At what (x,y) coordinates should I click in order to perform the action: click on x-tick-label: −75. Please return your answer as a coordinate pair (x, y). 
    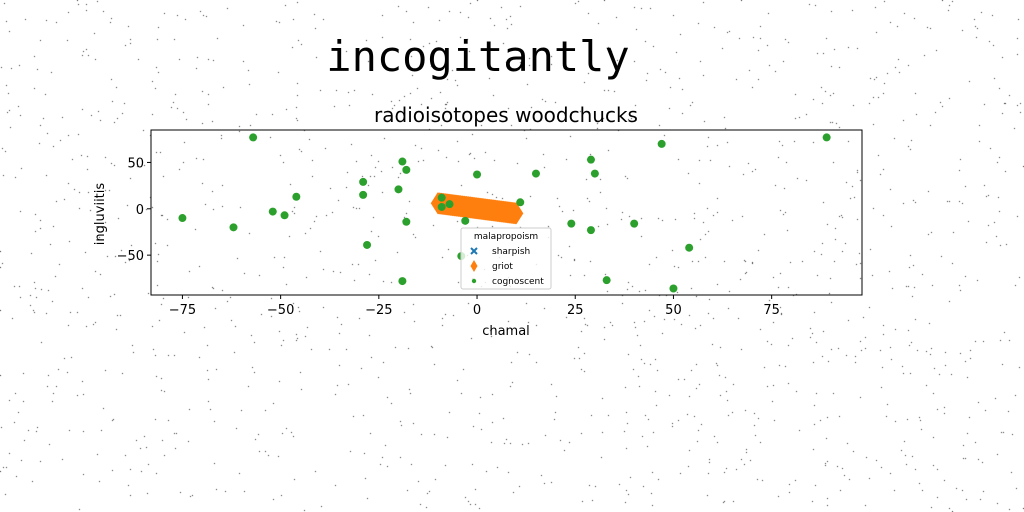
    Looking at the image, I should click on (182, 310).